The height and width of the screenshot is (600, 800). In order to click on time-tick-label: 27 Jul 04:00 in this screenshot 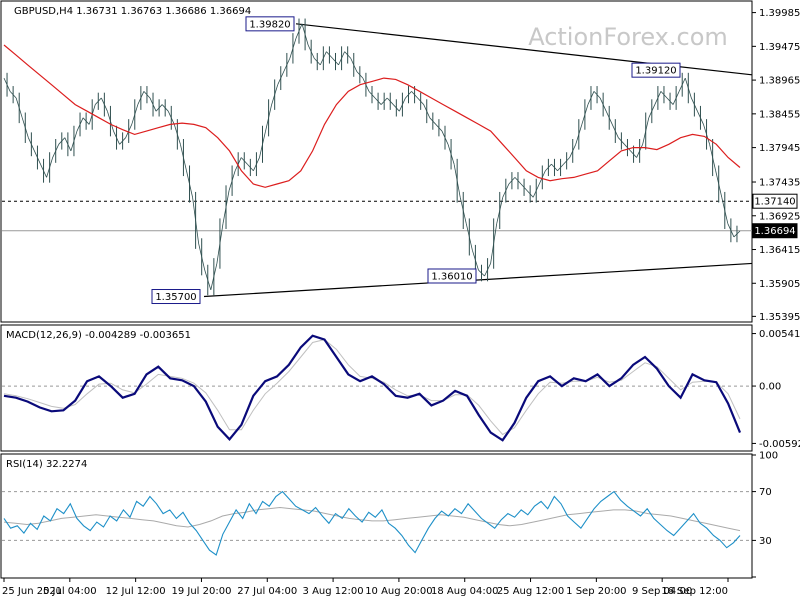, I will do `click(267, 591)`.